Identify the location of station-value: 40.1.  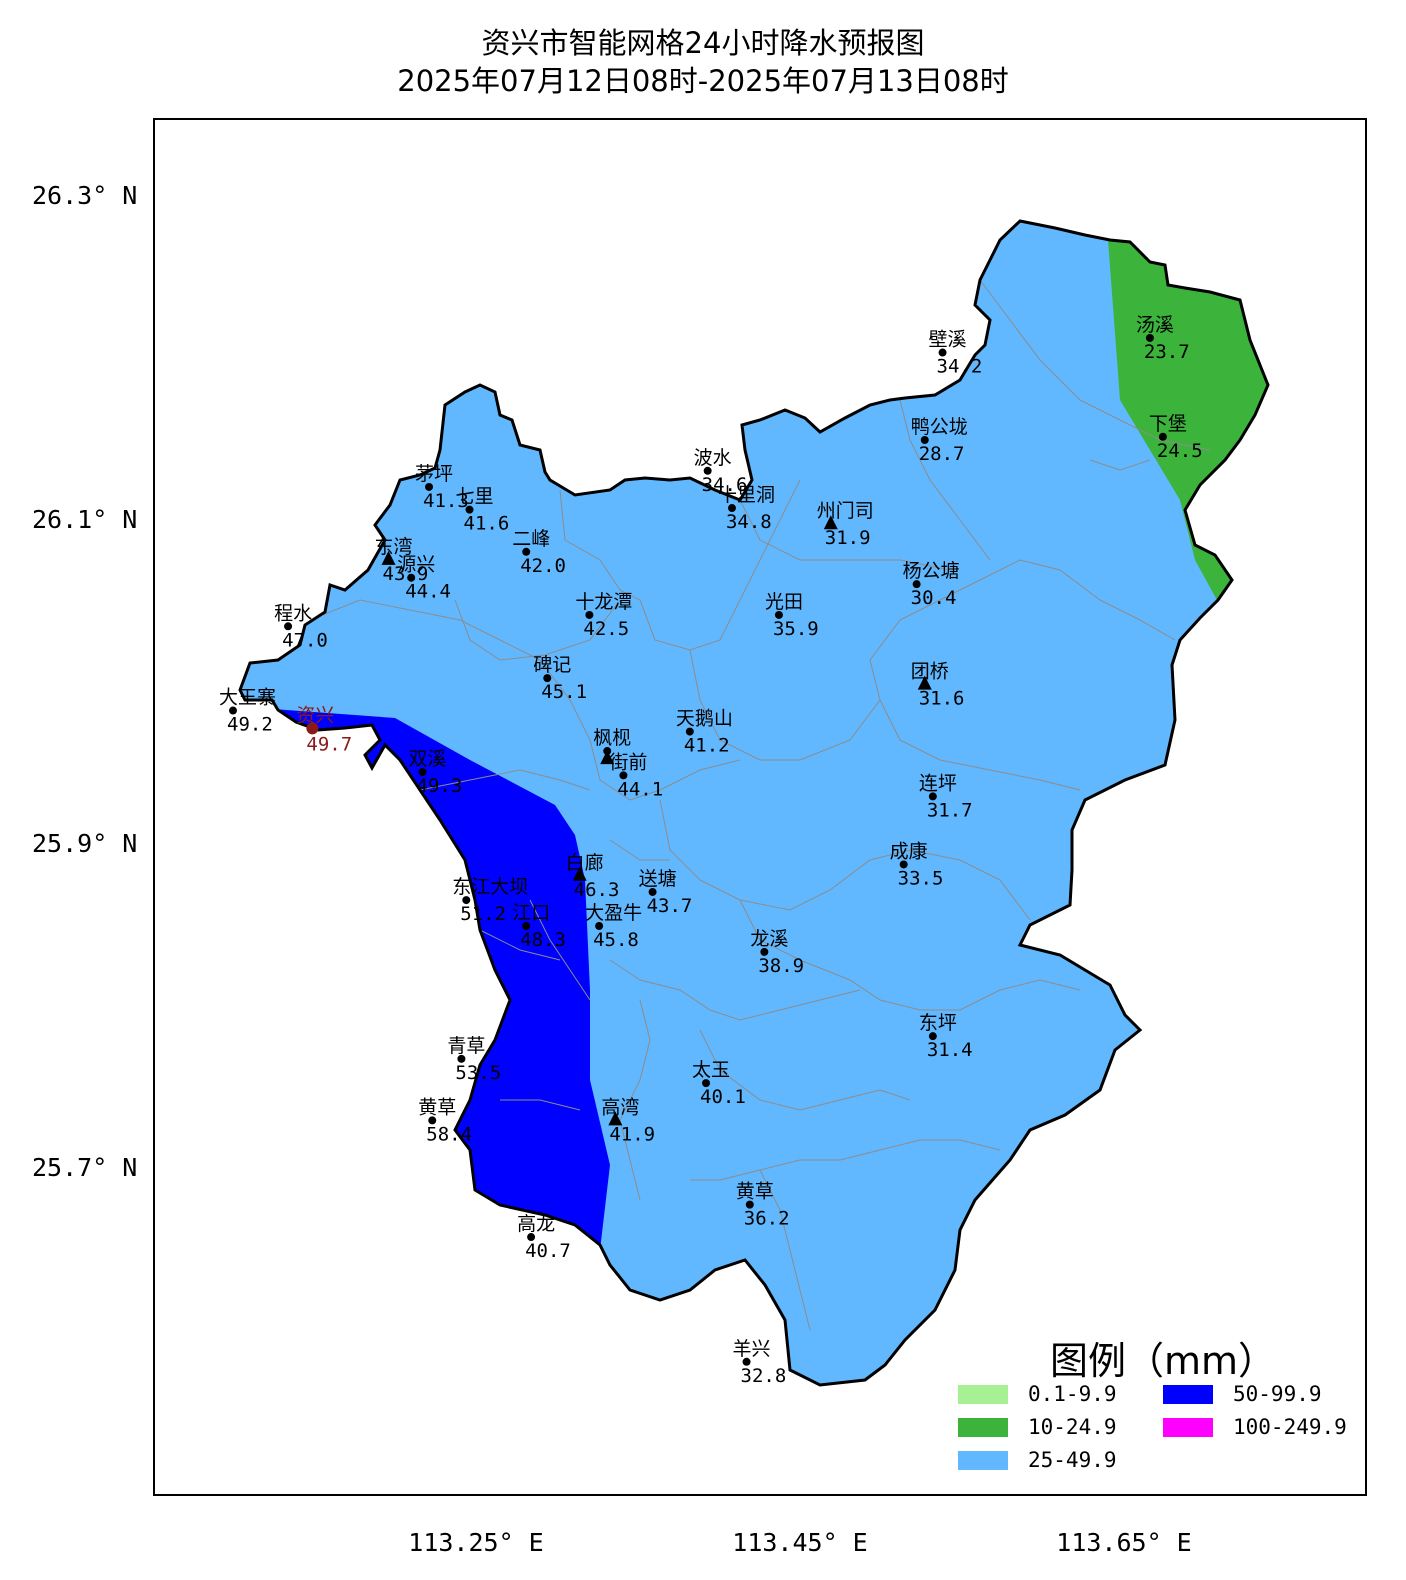
(723, 1097).